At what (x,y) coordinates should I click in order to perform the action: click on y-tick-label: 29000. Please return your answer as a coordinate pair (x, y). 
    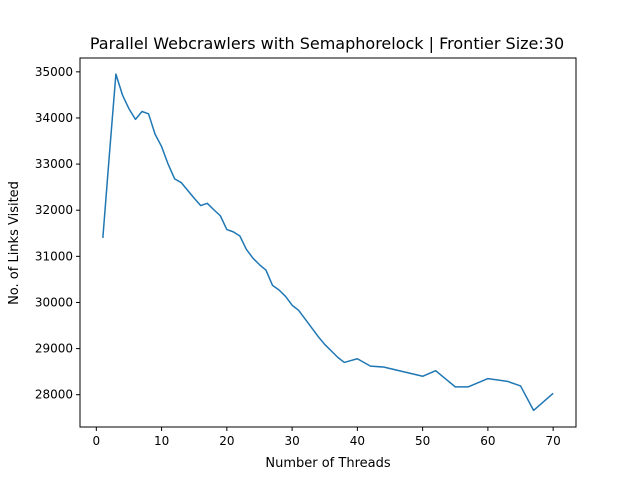
    Looking at the image, I should click on (54, 349).